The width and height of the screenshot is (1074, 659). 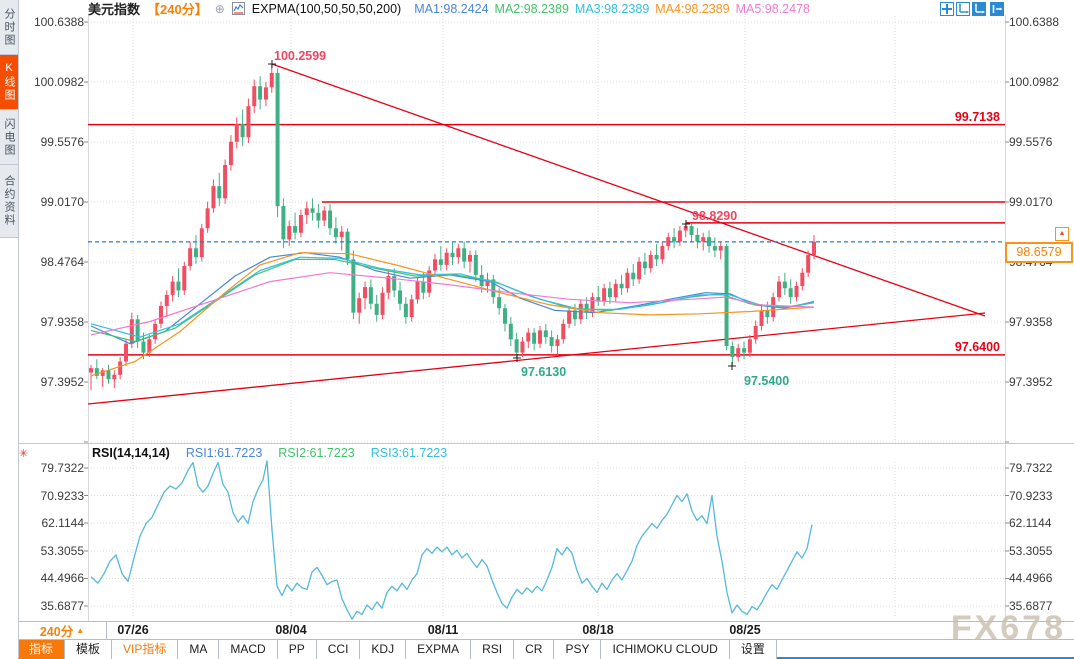 I want to click on interval-label: 240分, so click(x=56, y=632).